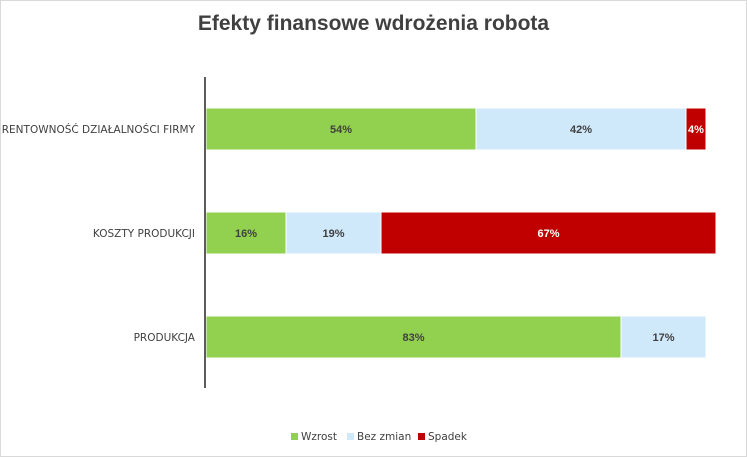 This screenshot has width=747, height=457. I want to click on data-label: 19%, so click(333, 234).